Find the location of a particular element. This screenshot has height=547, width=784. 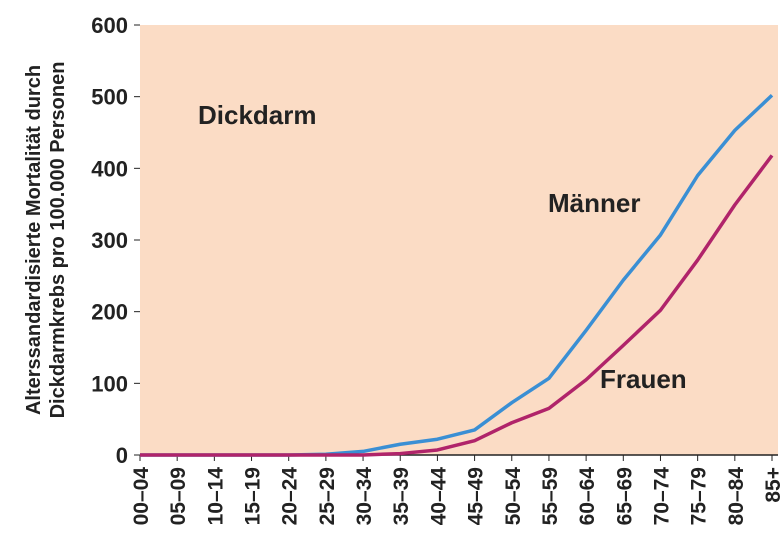

x-tick-label: 20–24 is located at coordinates (290, 496).